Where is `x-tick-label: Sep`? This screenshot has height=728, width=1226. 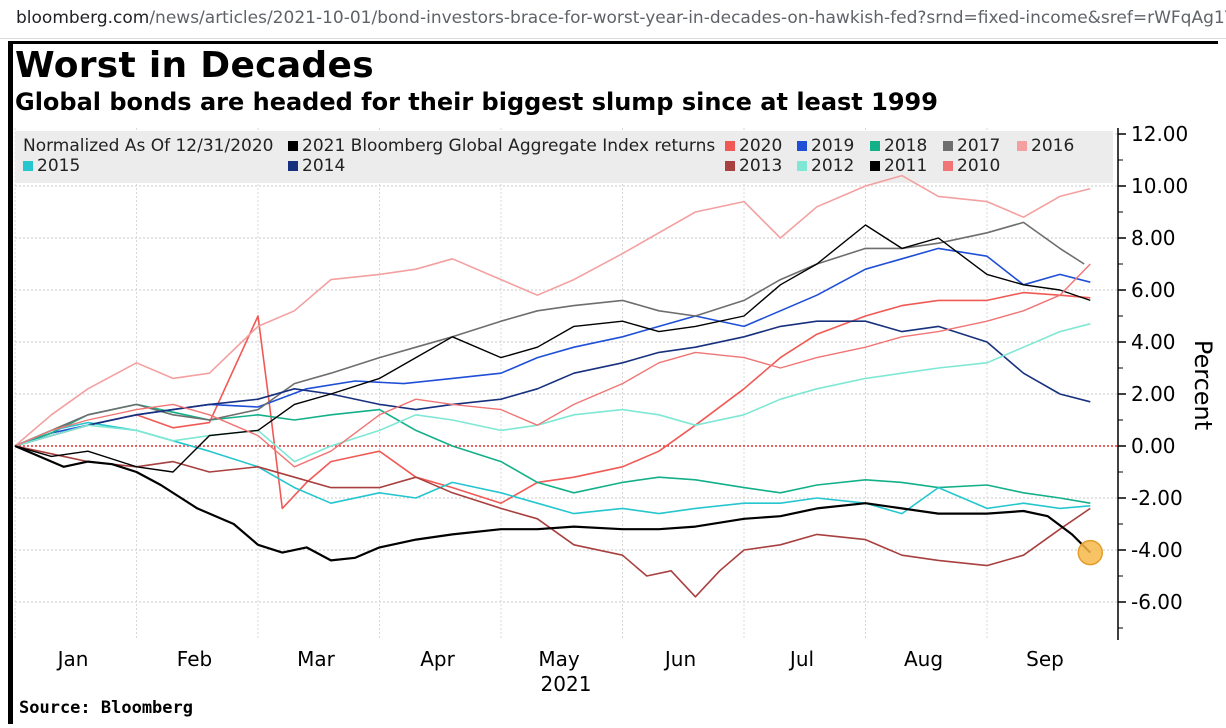 x-tick-label: Sep is located at coordinates (1045, 659).